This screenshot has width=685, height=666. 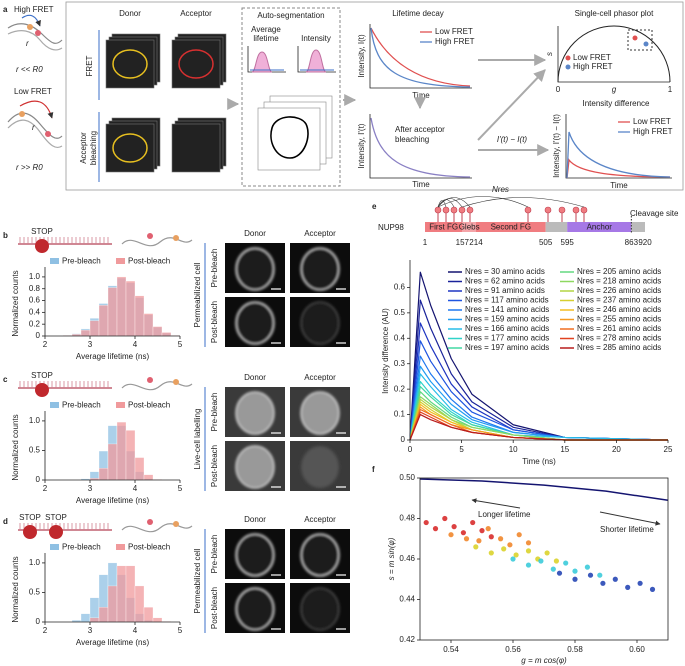 What do you see at coordinates (400, 337) in the screenshot?
I see `y-tick-label: 0.4` at bounding box center [400, 337].